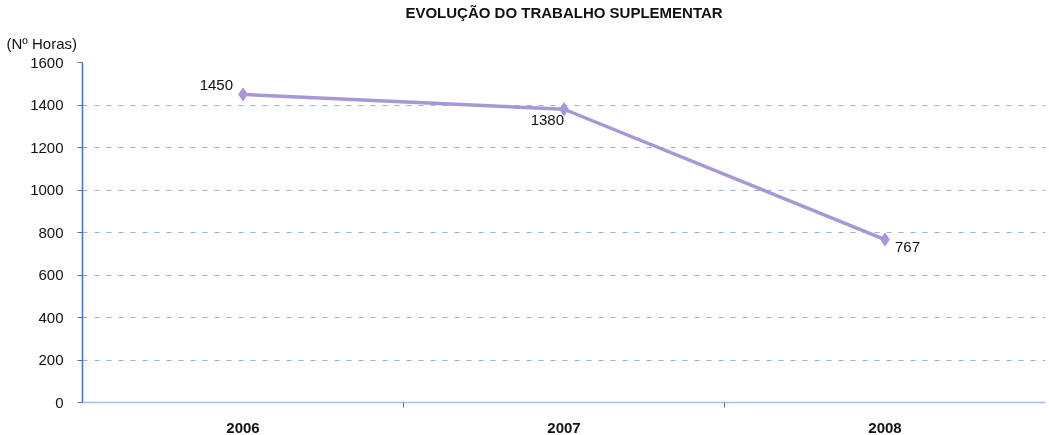 The width and height of the screenshot is (1049, 435). I want to click on data-label: 1380, so click(547, 120).